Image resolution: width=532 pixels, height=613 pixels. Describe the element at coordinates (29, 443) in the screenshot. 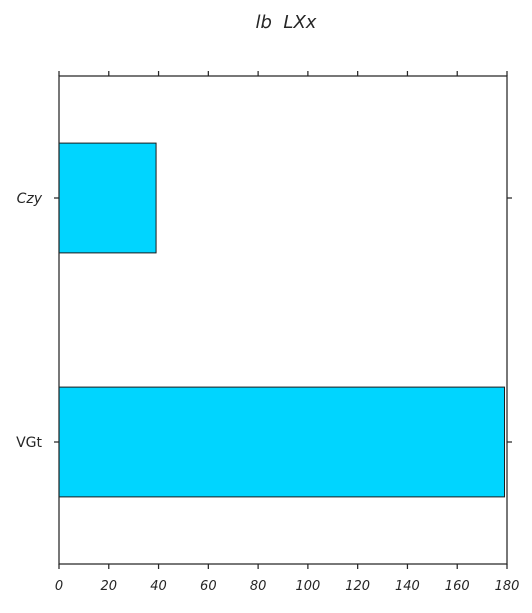

I see `y-tick-label-vgt: VGt` at that location.